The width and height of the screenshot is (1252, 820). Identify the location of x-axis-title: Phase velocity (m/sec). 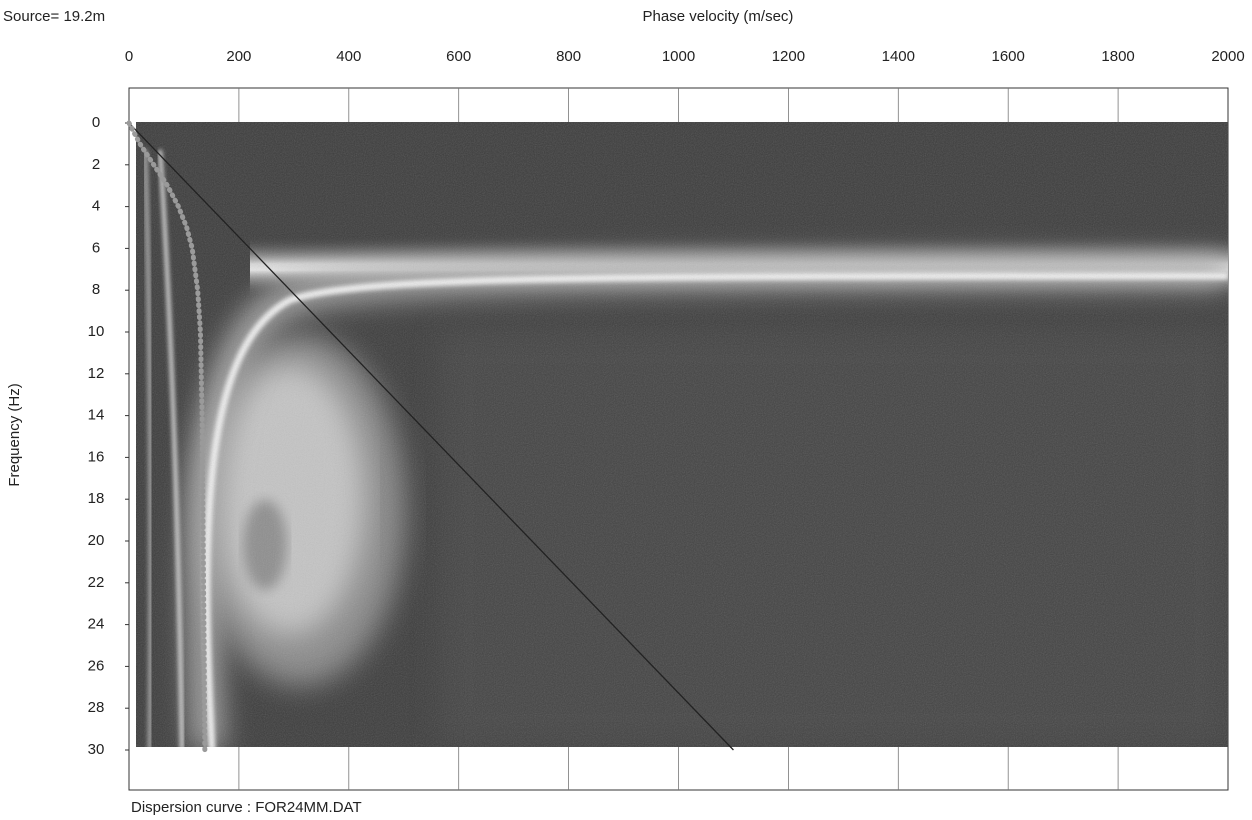
(718, 16).